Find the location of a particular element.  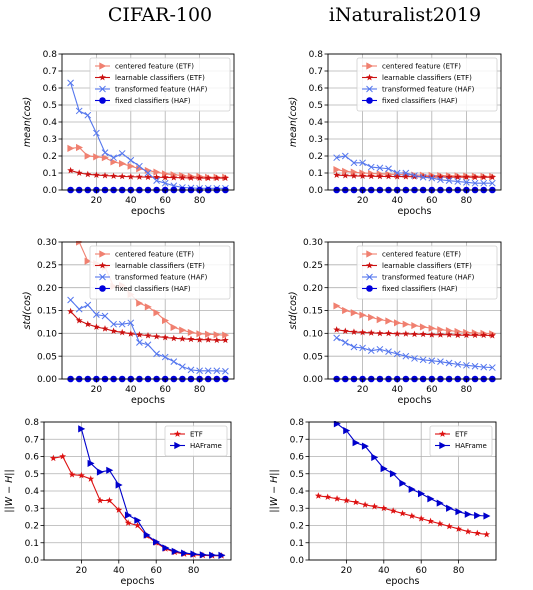

x-tick-label: 20 is located at coordinates (97, 390).